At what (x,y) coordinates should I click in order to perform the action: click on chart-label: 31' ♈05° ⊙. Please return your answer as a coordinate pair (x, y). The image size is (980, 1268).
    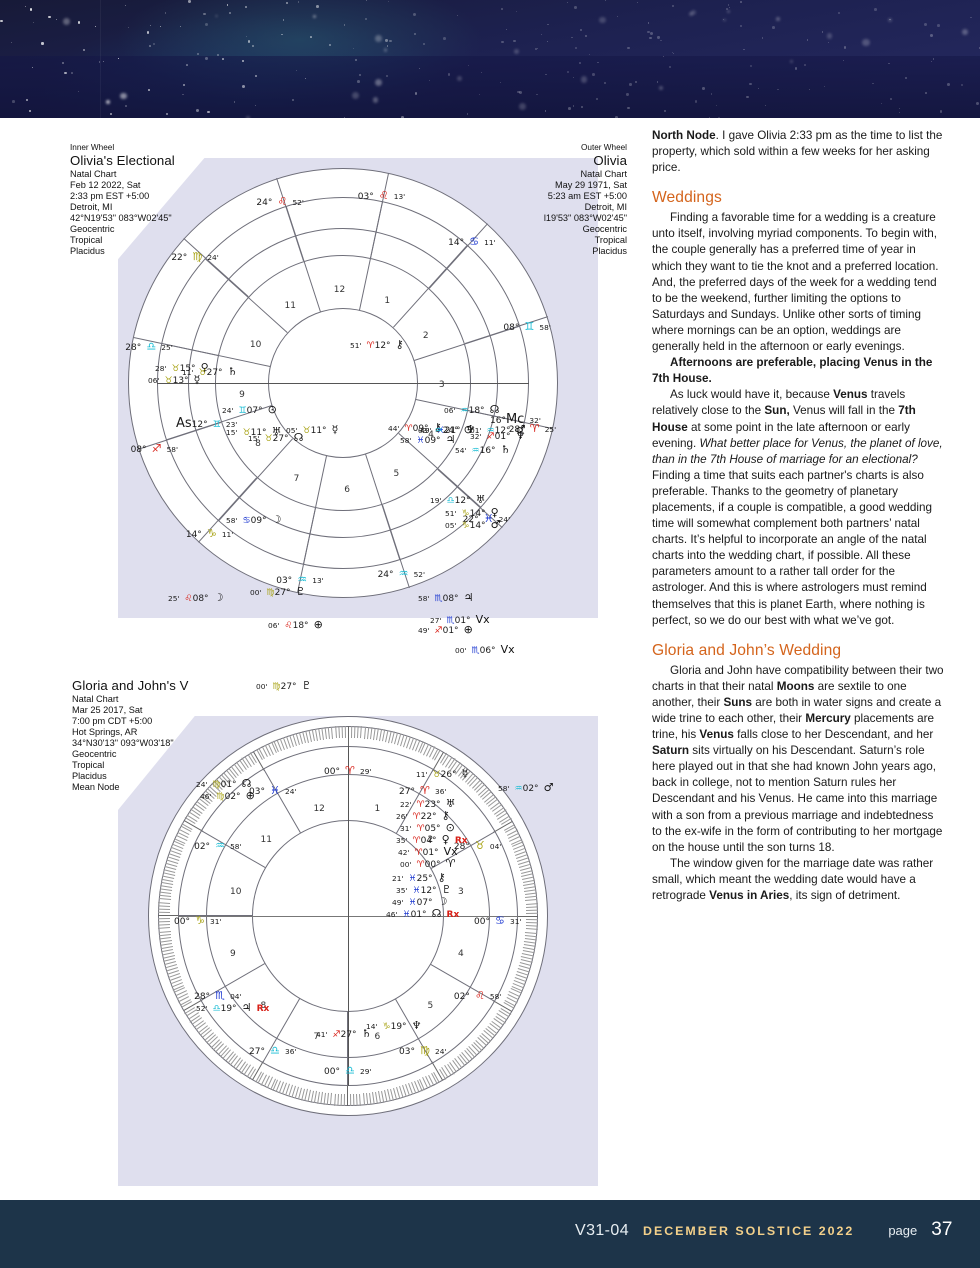
    Looking at the image, I should click on (427, 827).